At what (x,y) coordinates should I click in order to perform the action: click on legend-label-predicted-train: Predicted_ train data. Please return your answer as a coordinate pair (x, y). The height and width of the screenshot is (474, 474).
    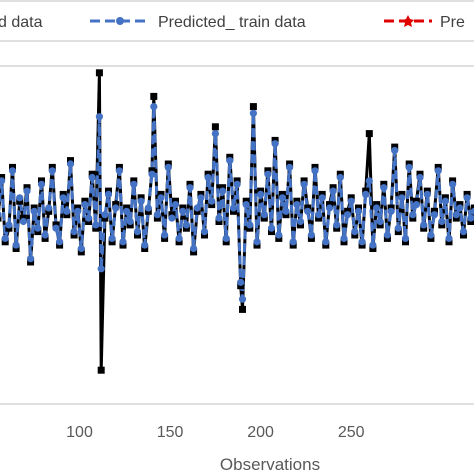
    Looking at the image, I should click on (232, 22).